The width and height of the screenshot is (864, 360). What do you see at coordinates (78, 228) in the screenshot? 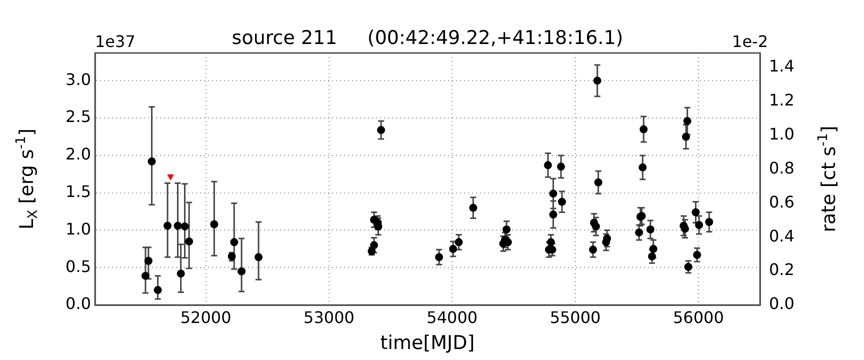
I see `y-tick-label: 1.0` at bounding box center [78, 228].